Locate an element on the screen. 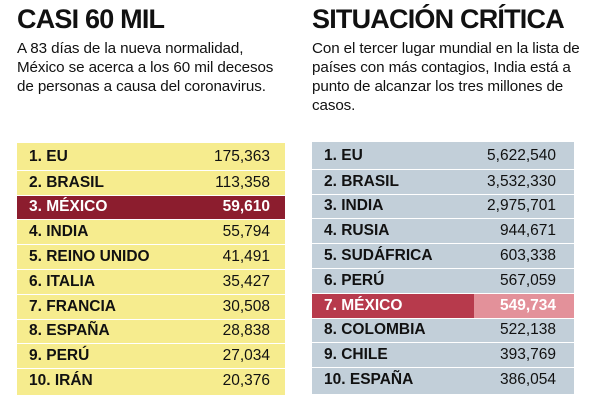  country-name: 4. INDIA is located at coordinates (59, 232).